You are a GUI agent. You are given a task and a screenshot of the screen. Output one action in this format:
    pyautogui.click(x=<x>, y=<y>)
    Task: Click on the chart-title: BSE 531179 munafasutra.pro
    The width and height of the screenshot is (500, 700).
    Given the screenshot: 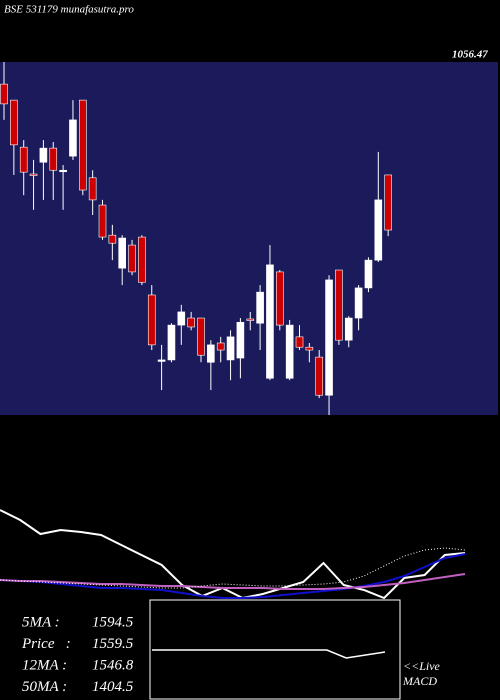 What is the action you would take?
    pyautogui.click(x=69, y=10)
    